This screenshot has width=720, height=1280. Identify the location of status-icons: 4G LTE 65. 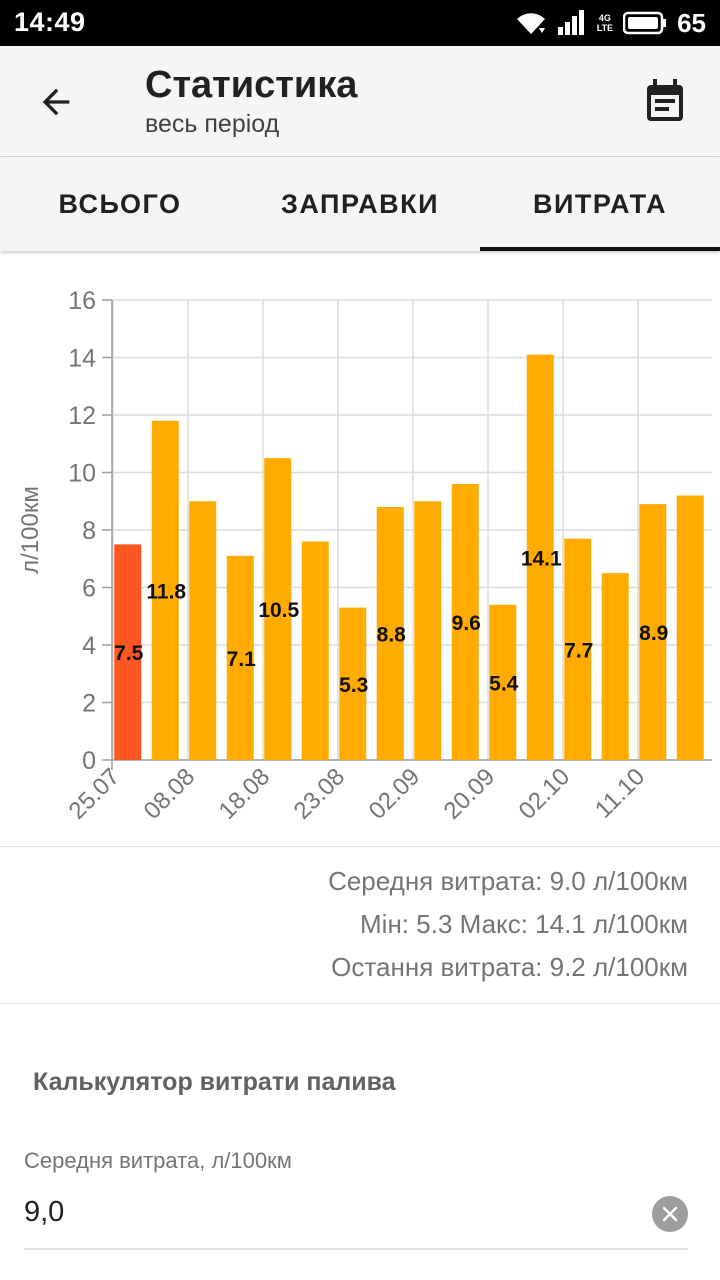
(610, 23).